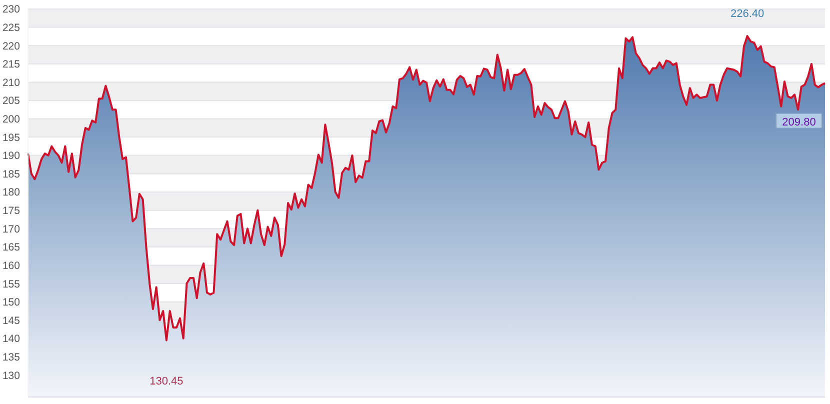 The width and height of the screenshot is (830, 404). I want to click on y-tick-label: 185, so click(11, 174).